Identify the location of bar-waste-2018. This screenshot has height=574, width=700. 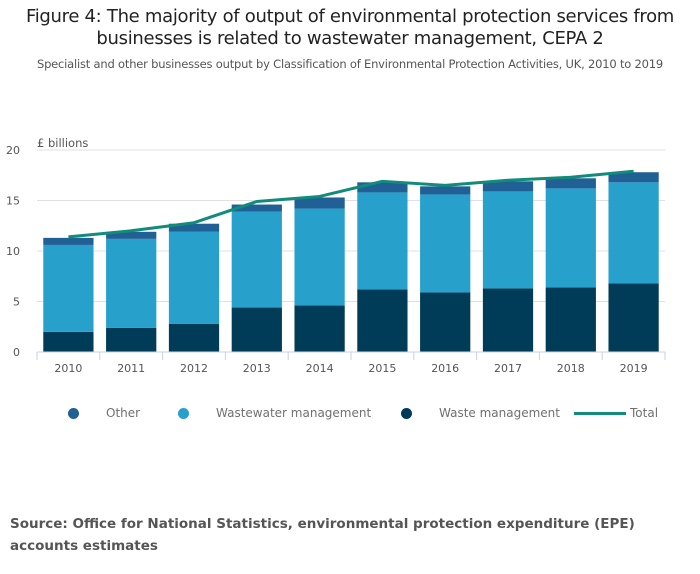
(570, 319).